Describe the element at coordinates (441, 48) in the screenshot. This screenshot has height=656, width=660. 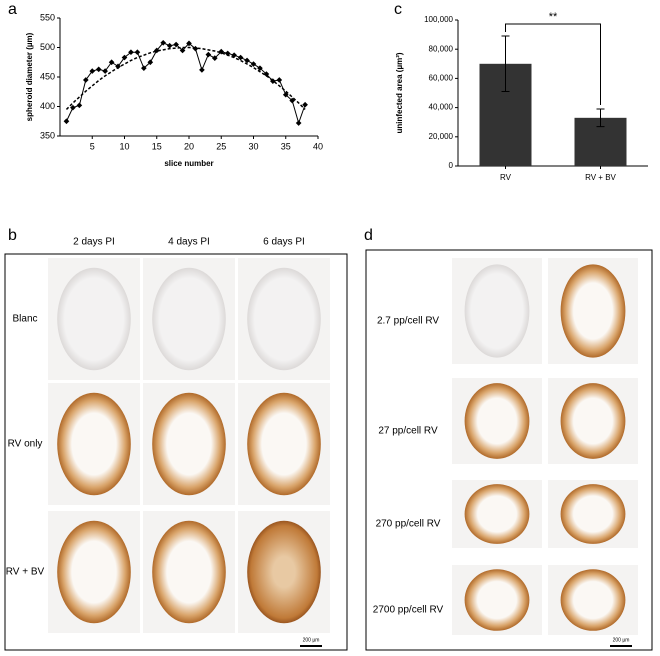
I see `y-tick-label: 80,000` at that location.